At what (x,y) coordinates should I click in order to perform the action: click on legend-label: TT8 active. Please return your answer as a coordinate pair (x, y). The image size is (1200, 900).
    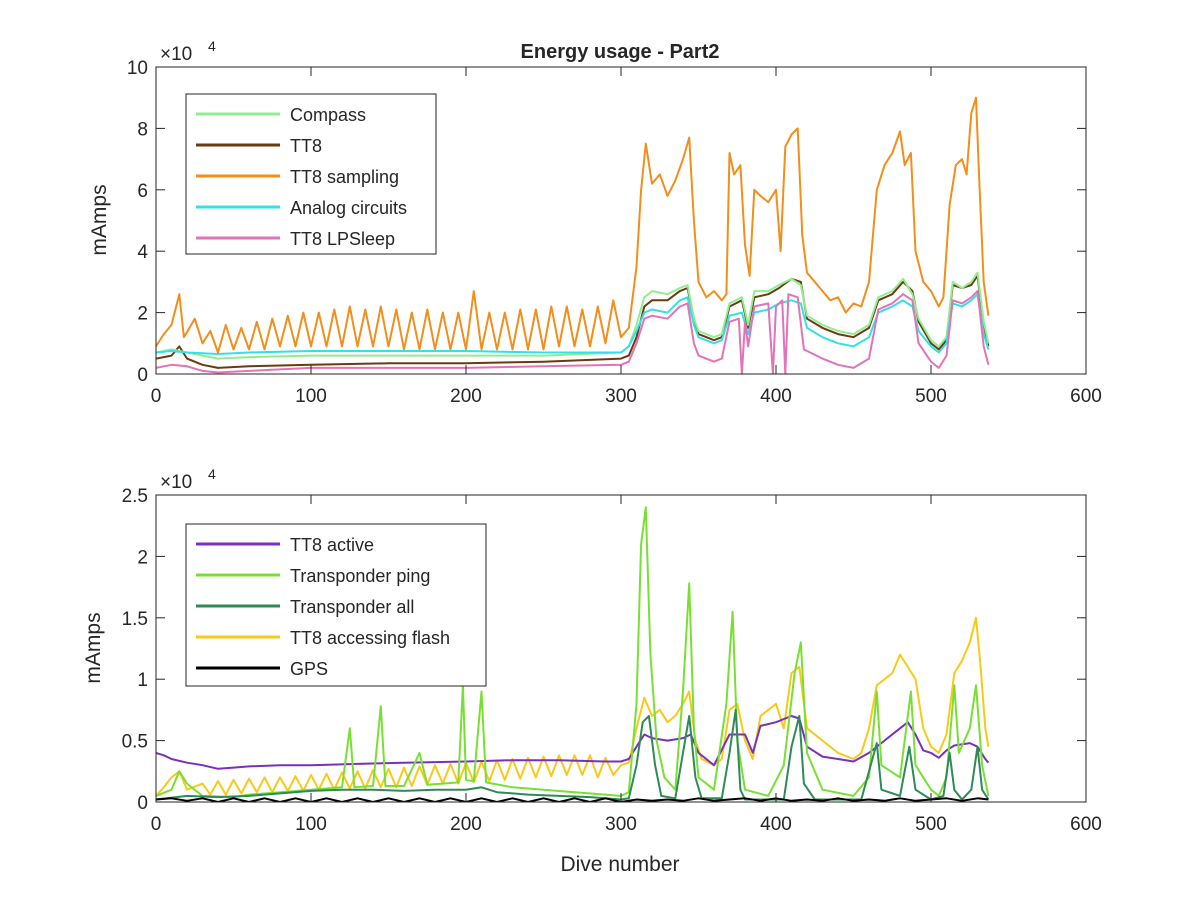
    Looking at the image, I should click on (332, 545).